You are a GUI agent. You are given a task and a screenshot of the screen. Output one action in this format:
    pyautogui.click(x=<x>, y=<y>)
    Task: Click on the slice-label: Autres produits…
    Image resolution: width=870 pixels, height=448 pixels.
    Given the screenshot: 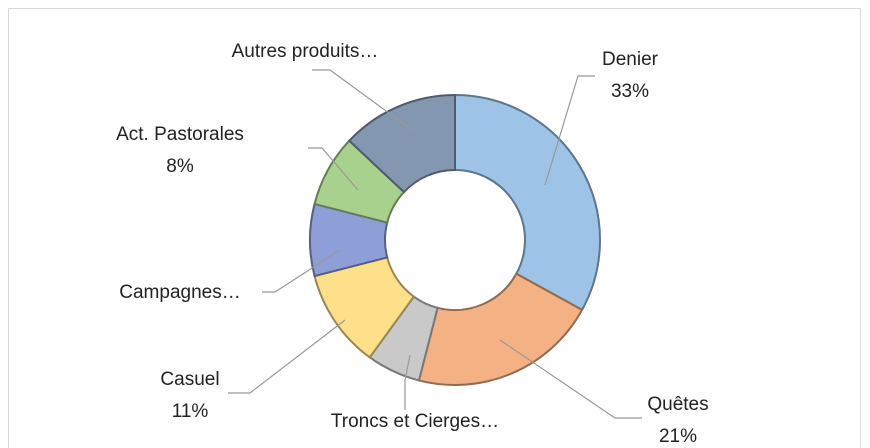 What is the action you would take?
    pyautogui.click(x=305, y=51)
    